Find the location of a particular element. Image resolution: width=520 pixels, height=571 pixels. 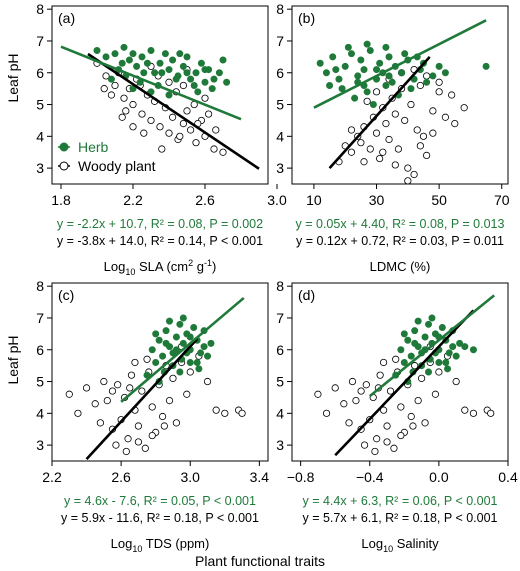

x-tick-label: 10 is located at coordinates (314, 200).